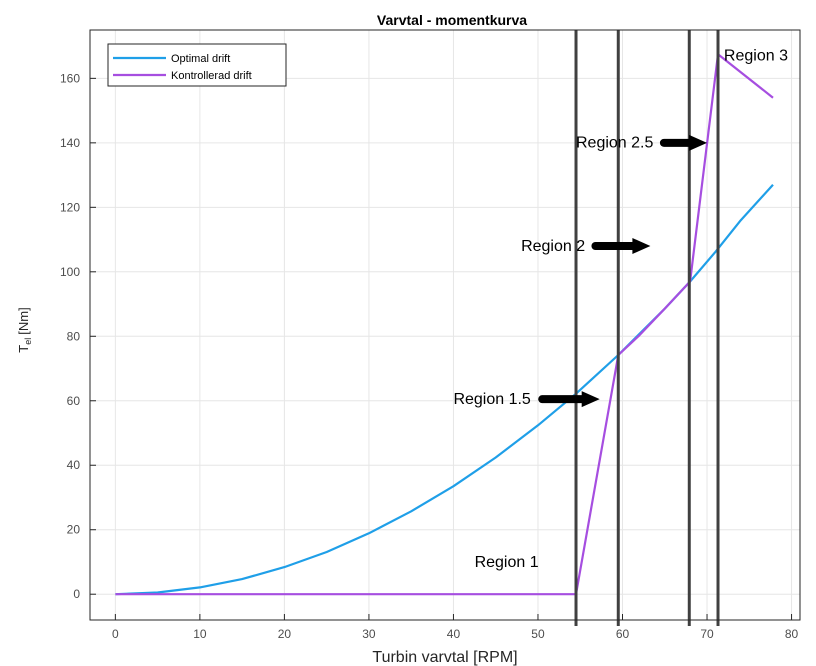  I want to click on y-axis-label-symbol: T, so click(23, 349).